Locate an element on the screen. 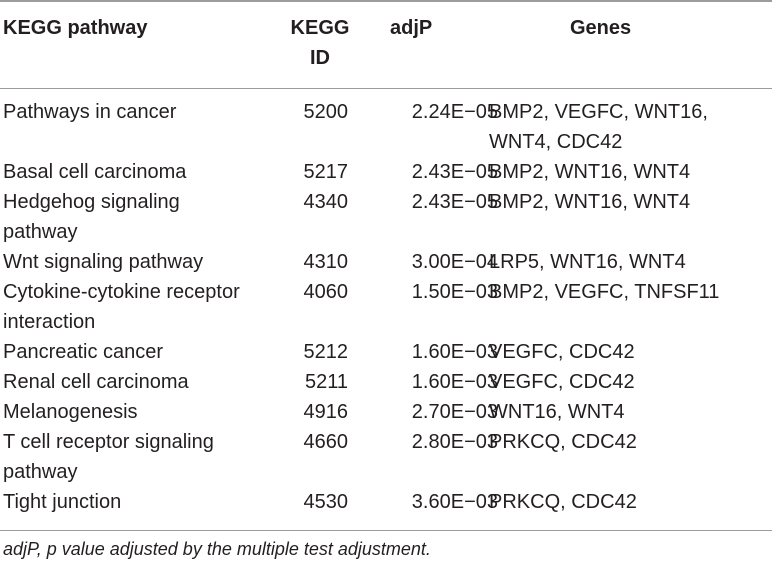  adjp-cell: 2.80E−03 is located at coordinates (454, 442).